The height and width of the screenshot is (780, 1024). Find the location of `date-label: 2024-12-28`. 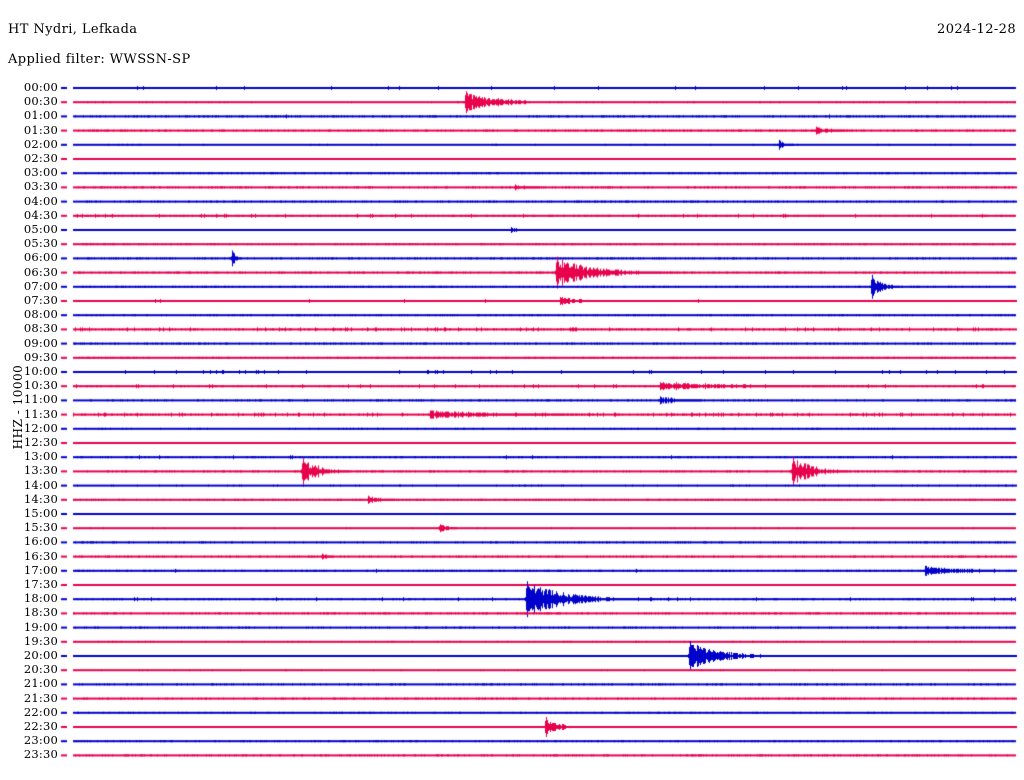

date-label: 2024-12-28 is located at coordinates (976, 29).